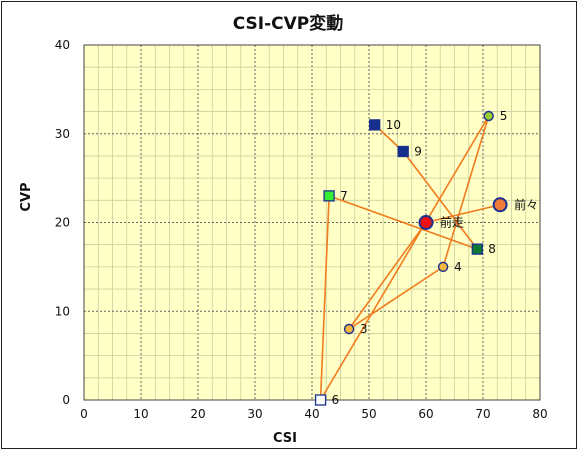 The height and width of the screenshot is (450, 578). I want to click on y-tick-label: 20, so click(62, 223).